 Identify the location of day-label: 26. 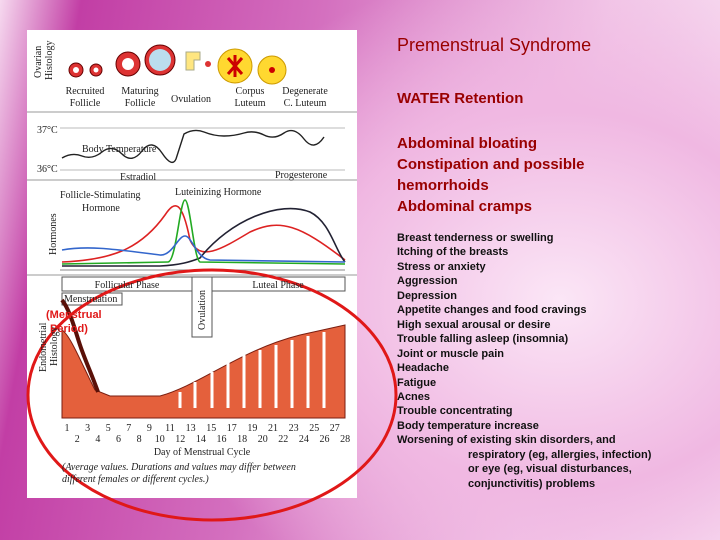
(325, 439).